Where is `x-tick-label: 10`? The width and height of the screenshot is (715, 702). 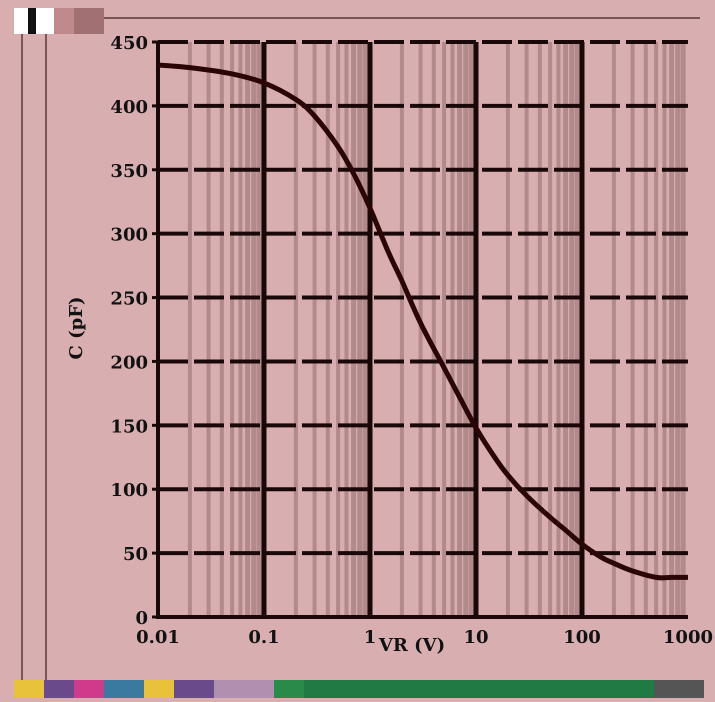 x-tick-label: 10 is located at coordinates (475, 637).